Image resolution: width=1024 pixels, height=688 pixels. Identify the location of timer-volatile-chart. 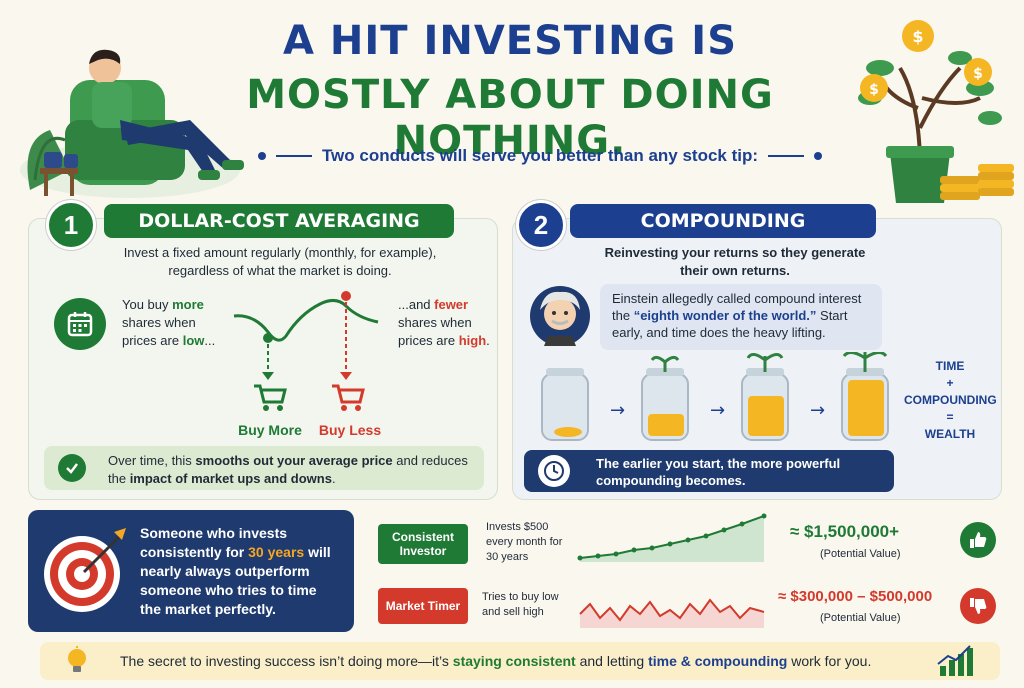
(672, 613).